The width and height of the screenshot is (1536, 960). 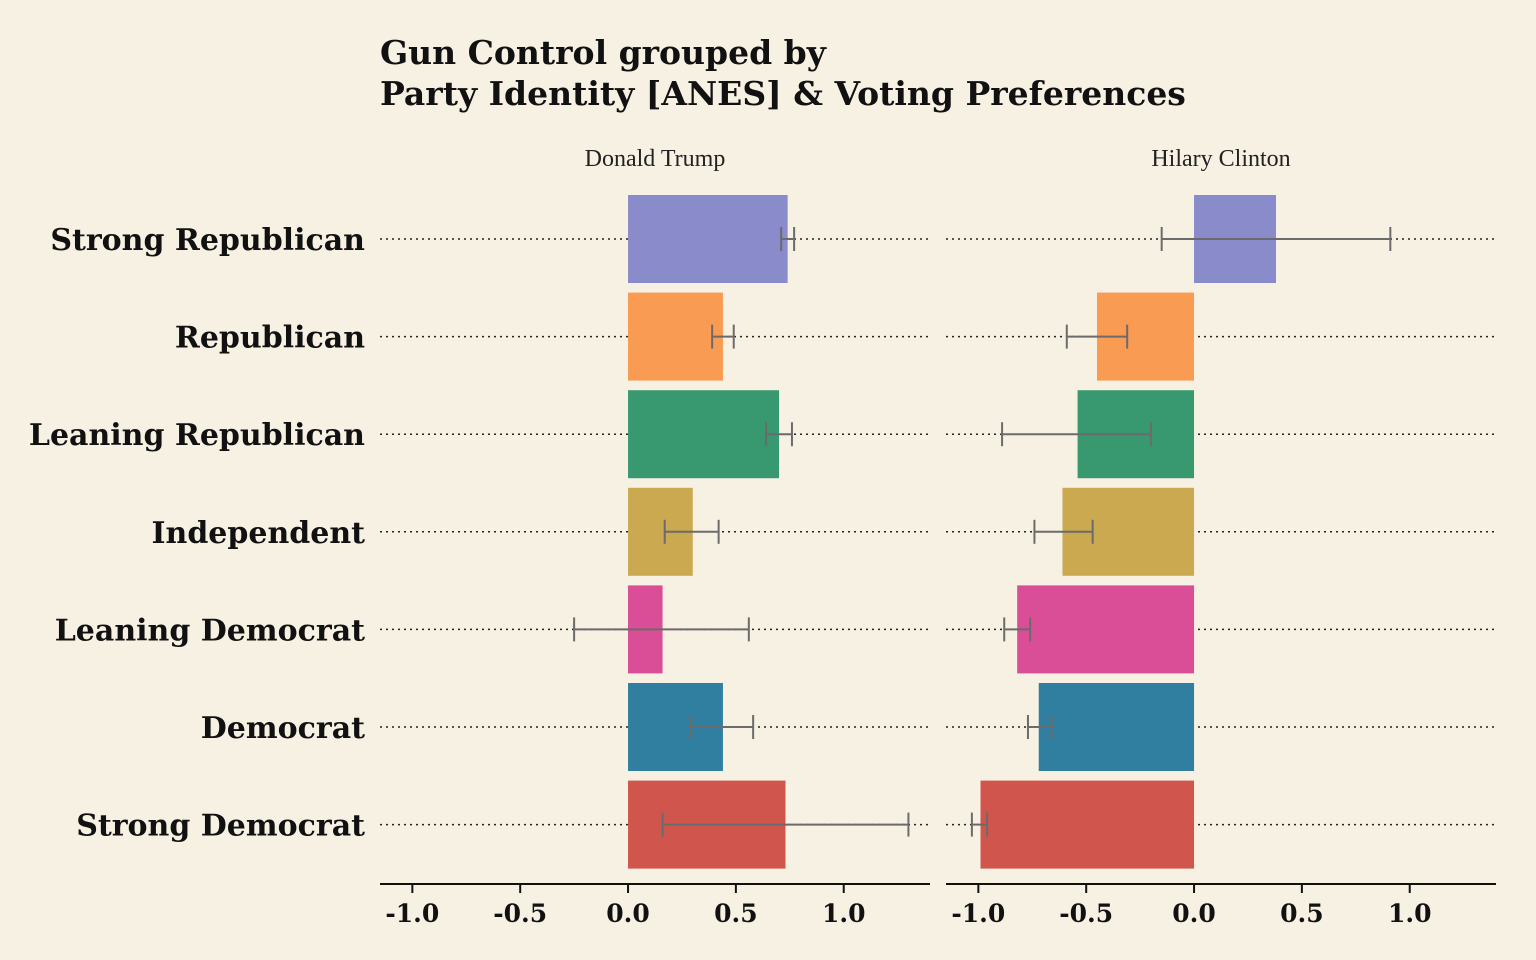 What do you see at coordinates (197, 435) in the screenshot?
I see `category-label-leaning-republican: Leaning Republican` at bounding box center [197, 435].